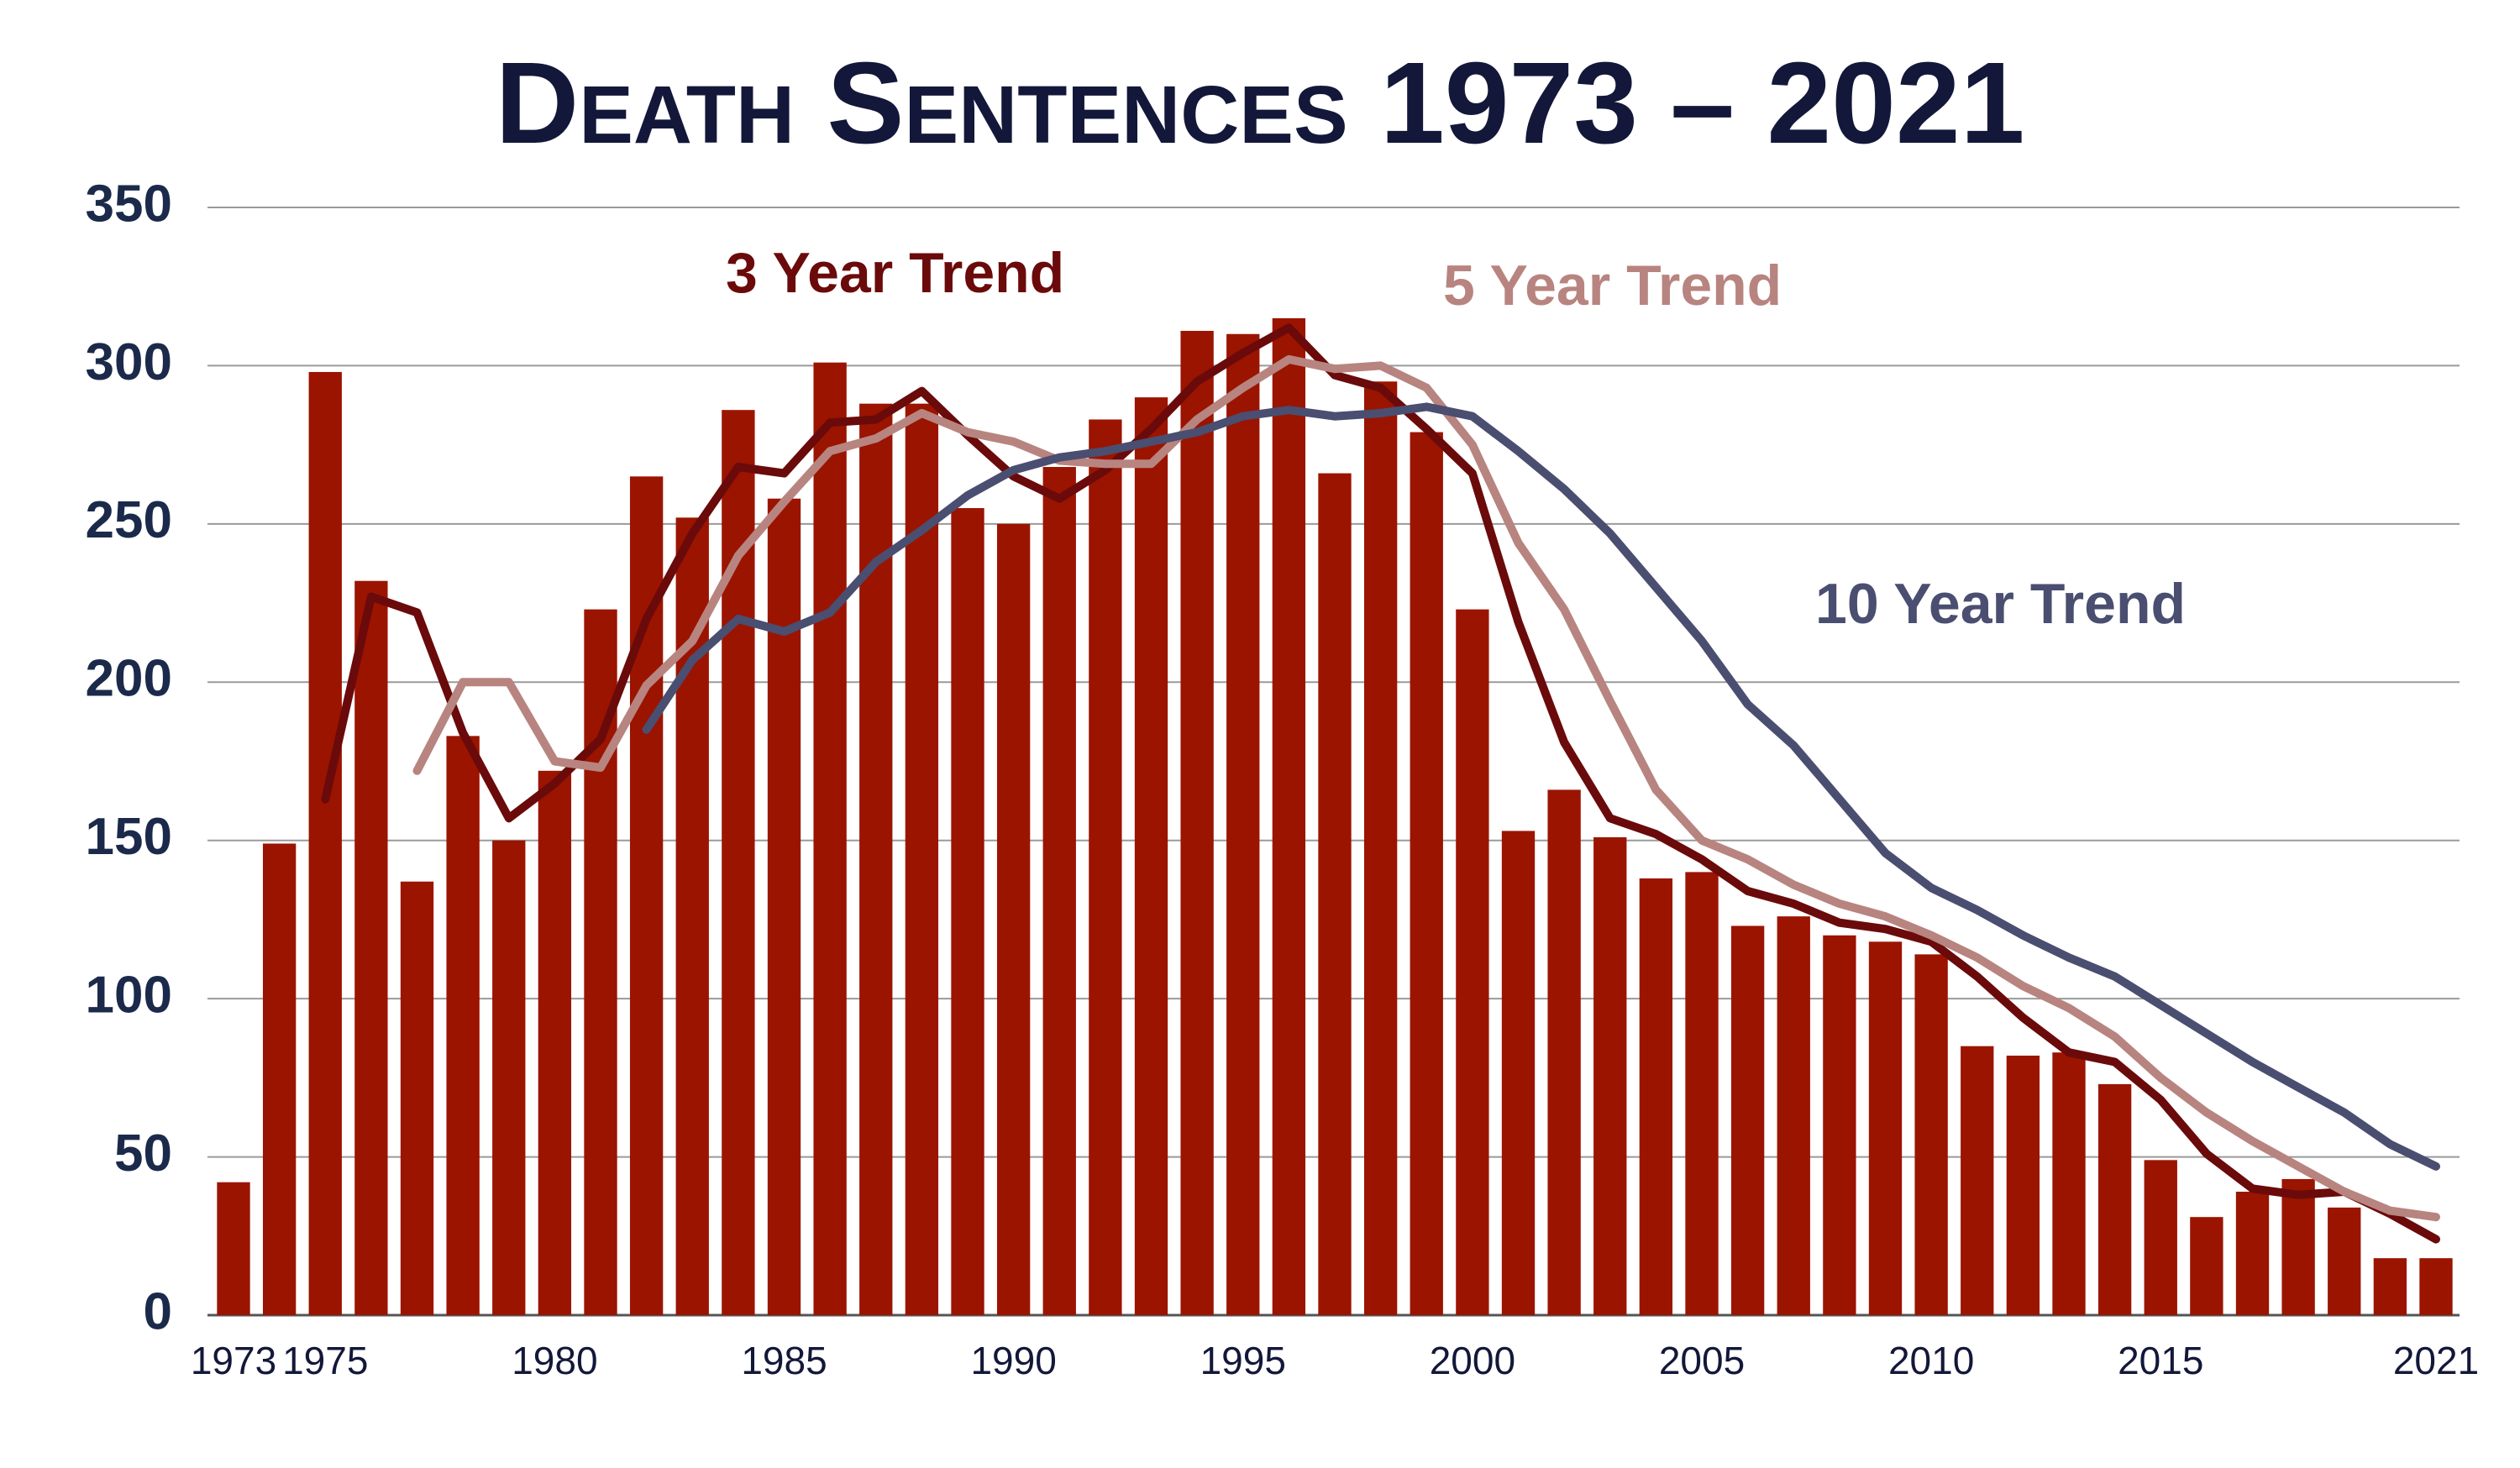 This screenshot has height=1468, width=2520. What do you see at coordinates (1013, 1360) in the screenshot?
I see `x-tick-label: 1990` at bounding box center [1013, 1360].